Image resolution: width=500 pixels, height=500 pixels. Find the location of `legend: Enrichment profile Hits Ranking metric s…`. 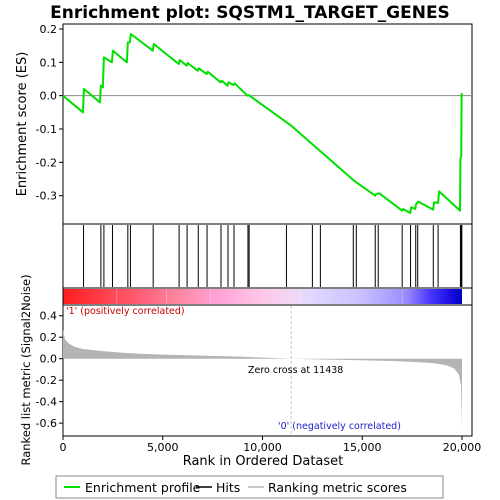

legend: Enrichment profile Hits Ranking metric s… is located at coordinates (249, 487).